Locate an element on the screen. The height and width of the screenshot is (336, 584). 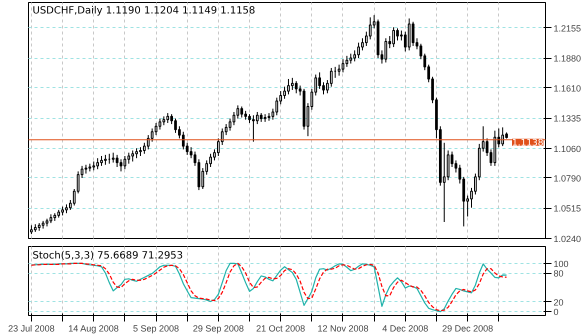
y-tick-label: 1.1880 is located at coordinates (568, 59).